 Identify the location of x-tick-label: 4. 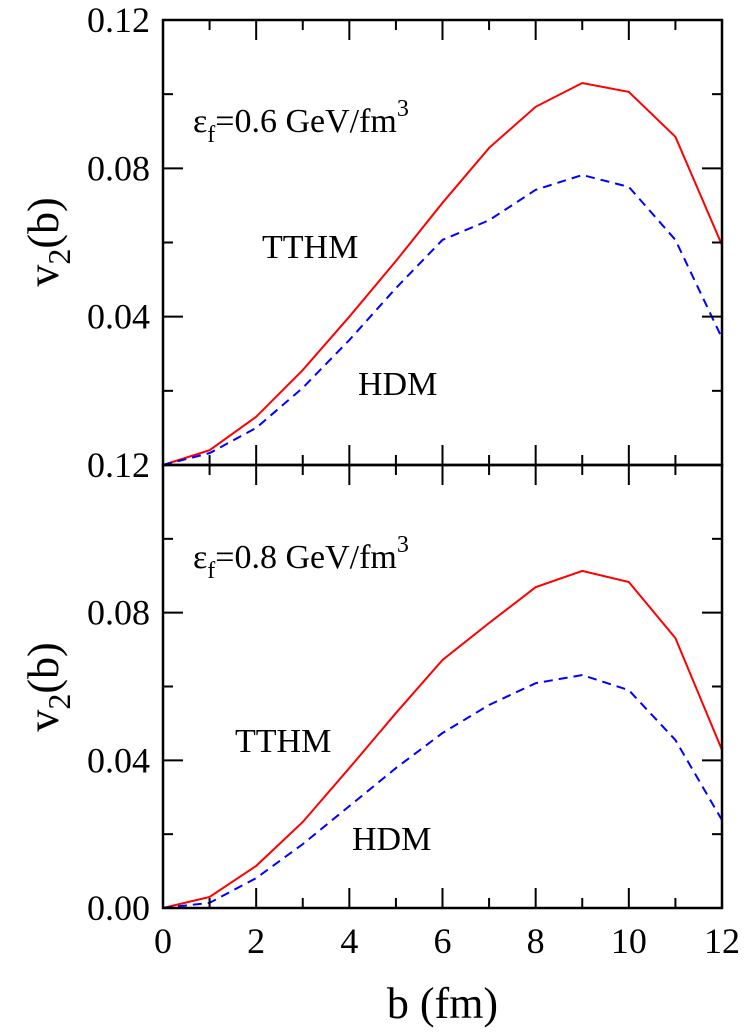
(349, 941).